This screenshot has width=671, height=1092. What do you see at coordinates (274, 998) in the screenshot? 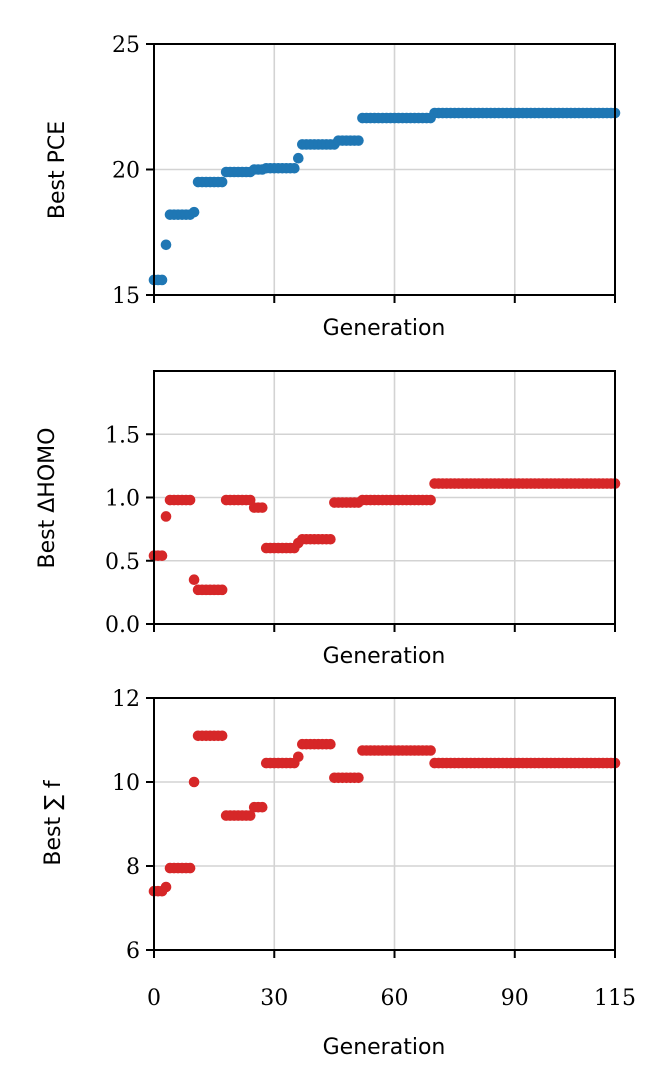
I see `sumf-x-tick-label: 30` at bounding box center [274, 998].